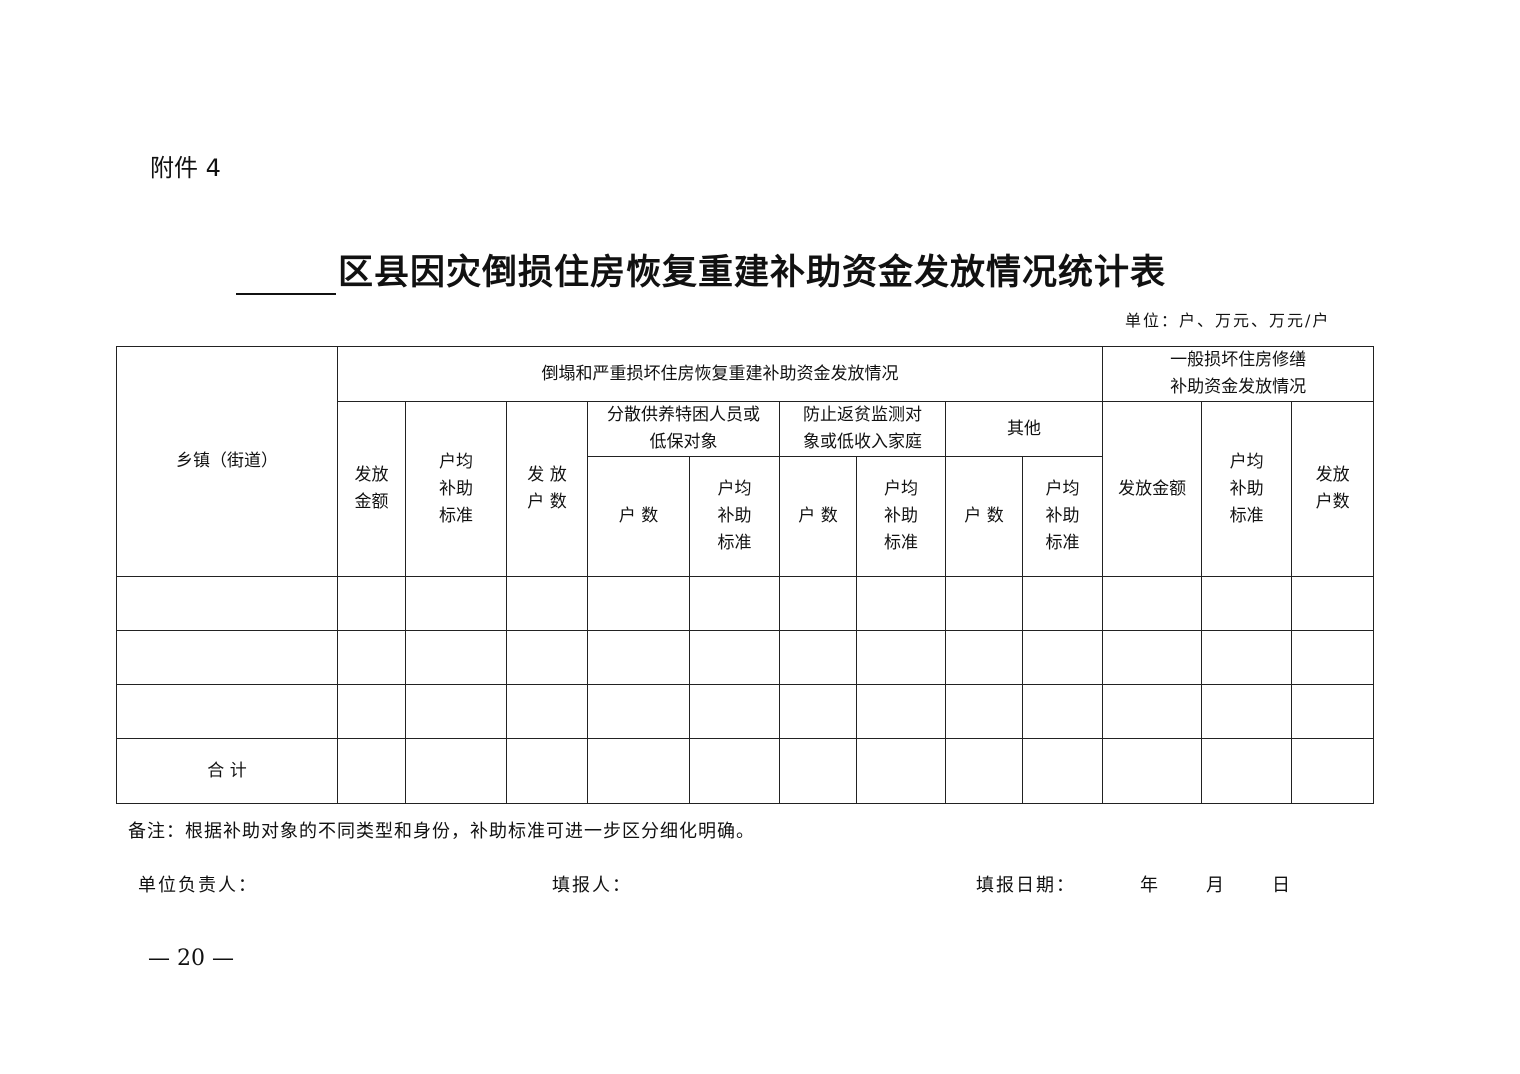 The image size is (1520, 1074). What do you see at coordinates (456, 489) in the screenshot?
I see `header-a-avg: 户均 补助 标准` at bounding box center [456, 489].